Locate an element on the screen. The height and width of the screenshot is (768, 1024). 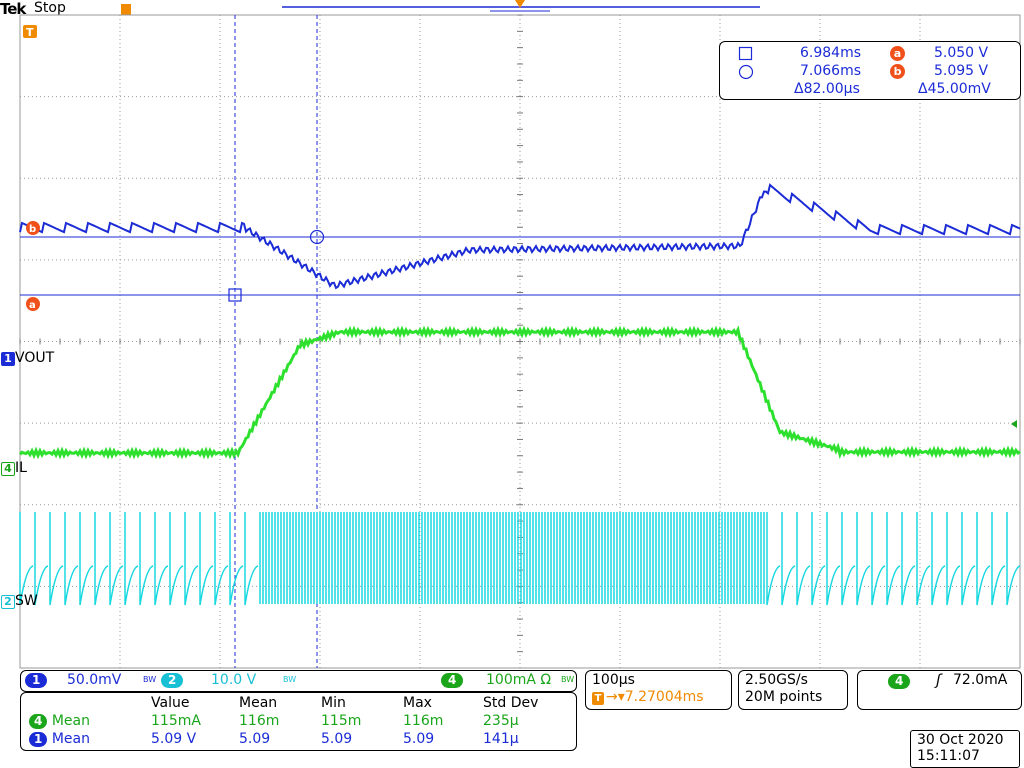
trigger-panel: 4 ʃ 72.0mA is located at coordinates (939, 690).